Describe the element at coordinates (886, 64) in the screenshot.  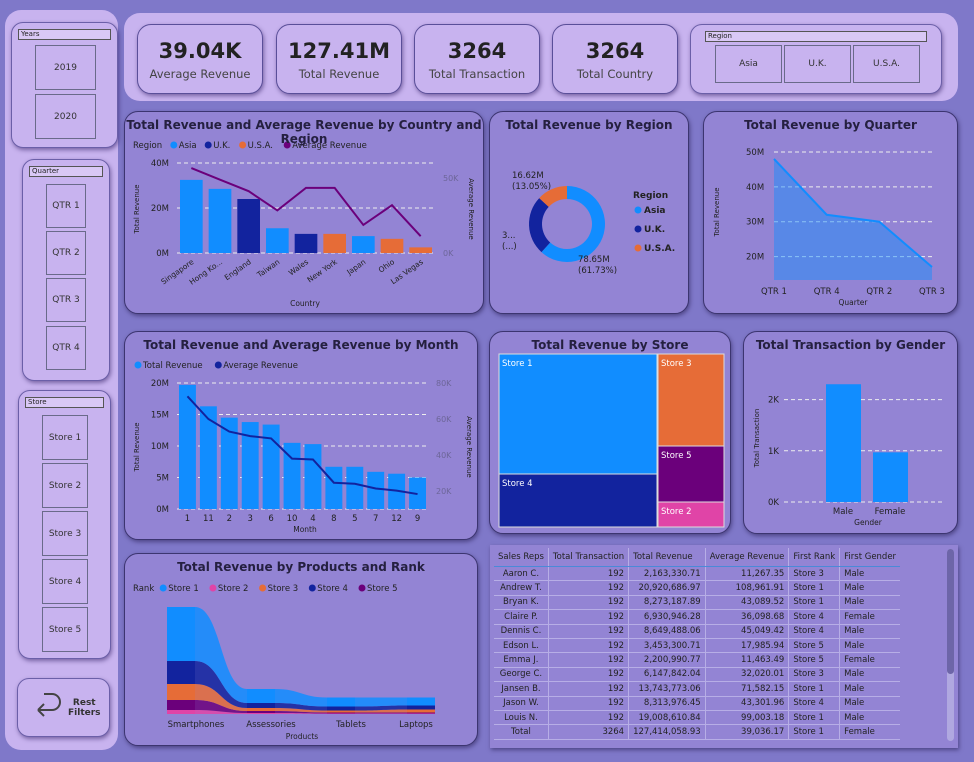
I see `region-usa-button: U.S.A.` at that location.